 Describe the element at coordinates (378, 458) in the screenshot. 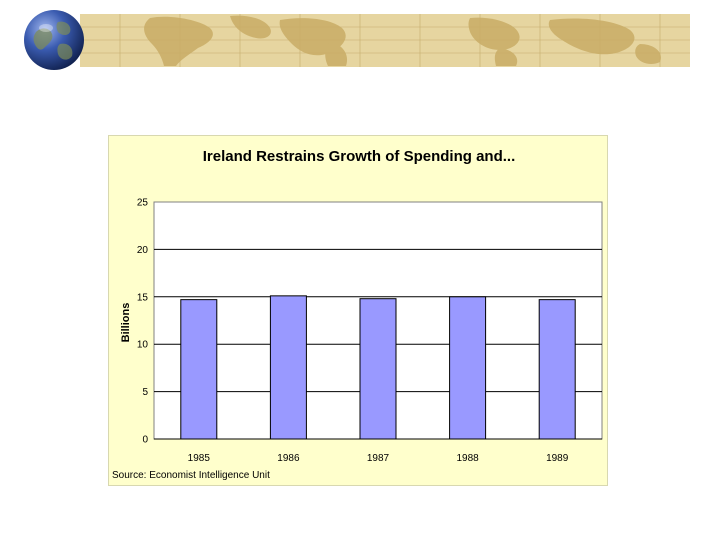

I see `x-tick-label: 1987` at that location.